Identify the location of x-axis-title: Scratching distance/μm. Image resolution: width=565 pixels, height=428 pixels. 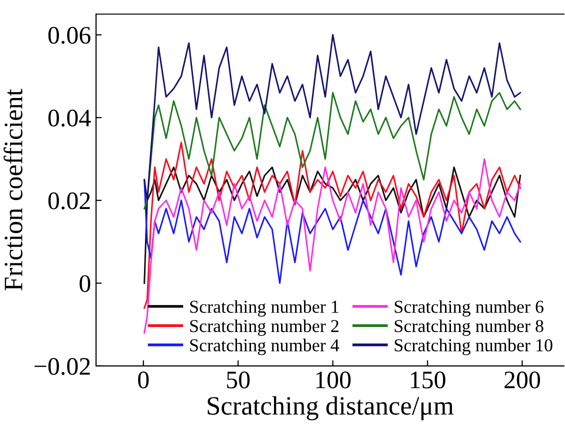
(331, 408).